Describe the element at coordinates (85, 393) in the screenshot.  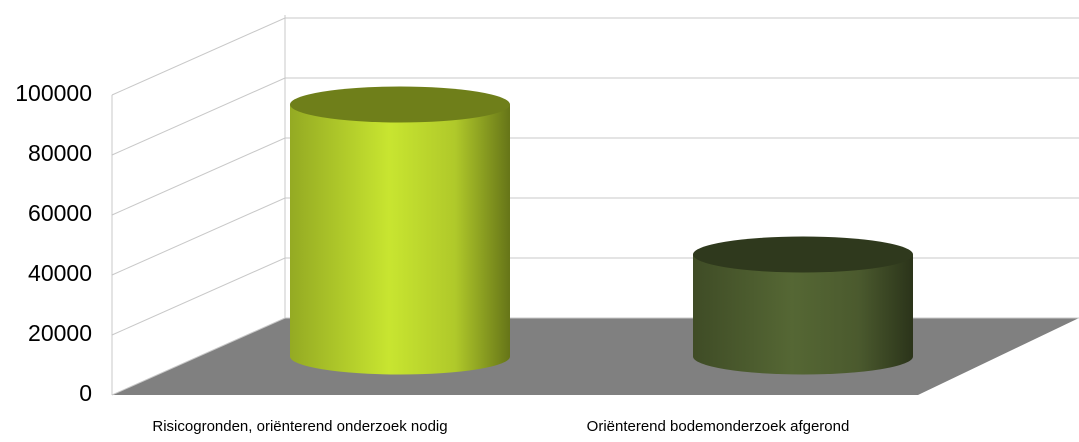
I see `y-tick-label: 0` at that location.